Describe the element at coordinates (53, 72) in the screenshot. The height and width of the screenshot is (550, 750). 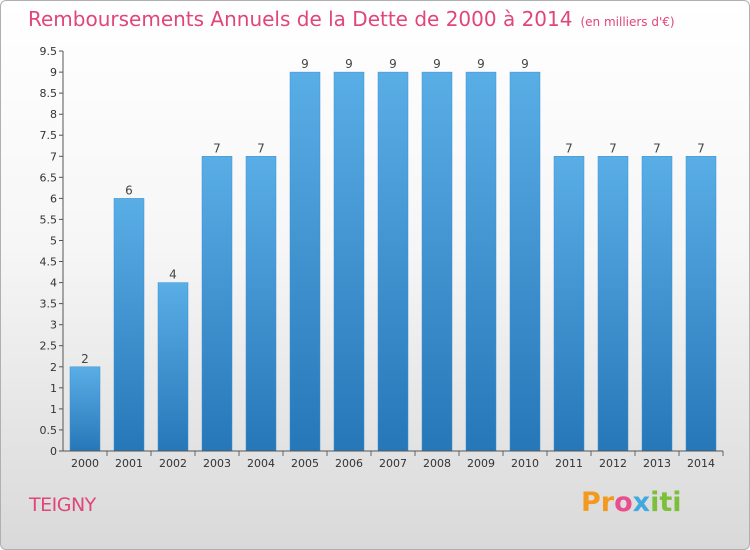
I see `y-tick-label: 9` at that location.